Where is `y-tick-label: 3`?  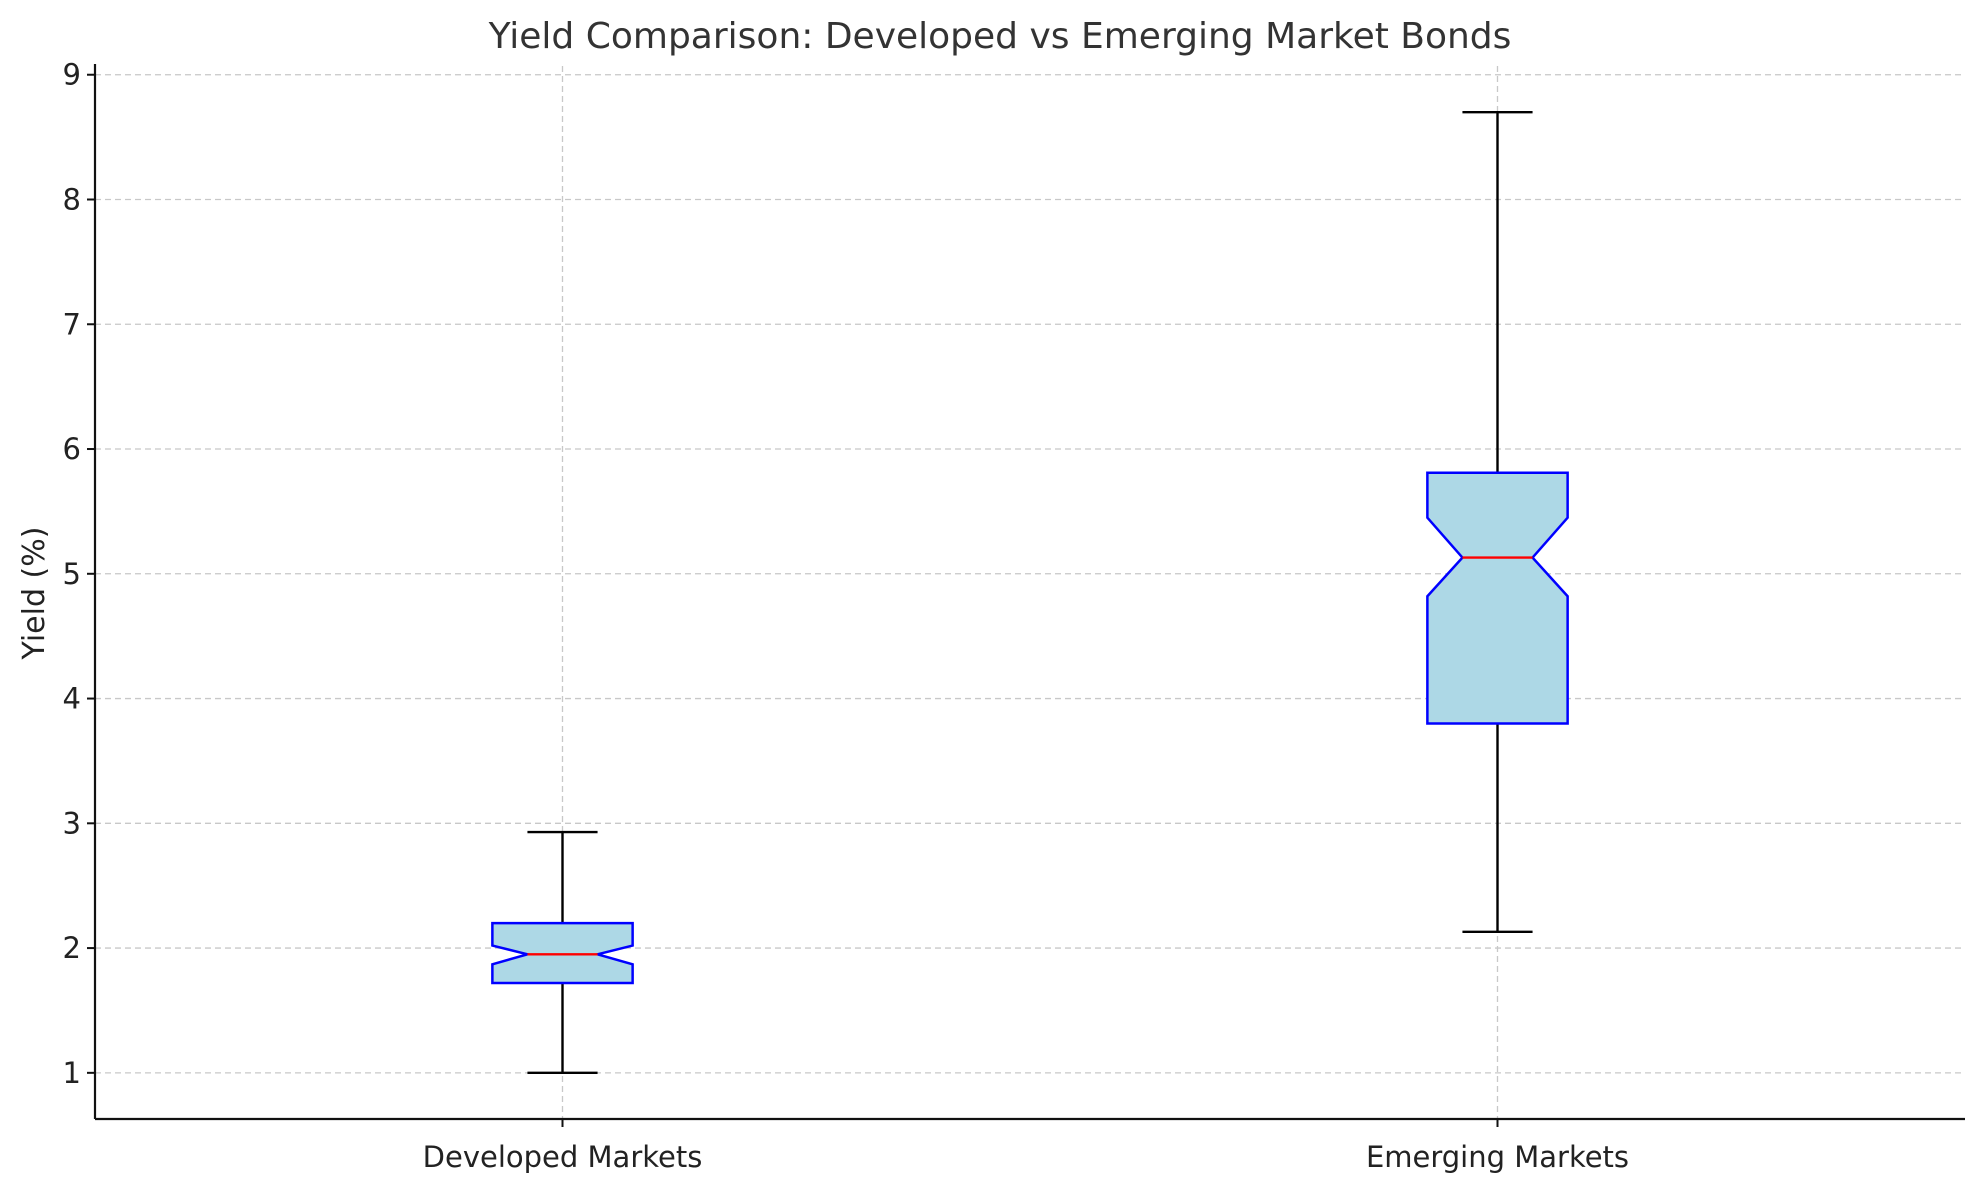 y-tick-label: 3 is located at coordinates (72, 823).